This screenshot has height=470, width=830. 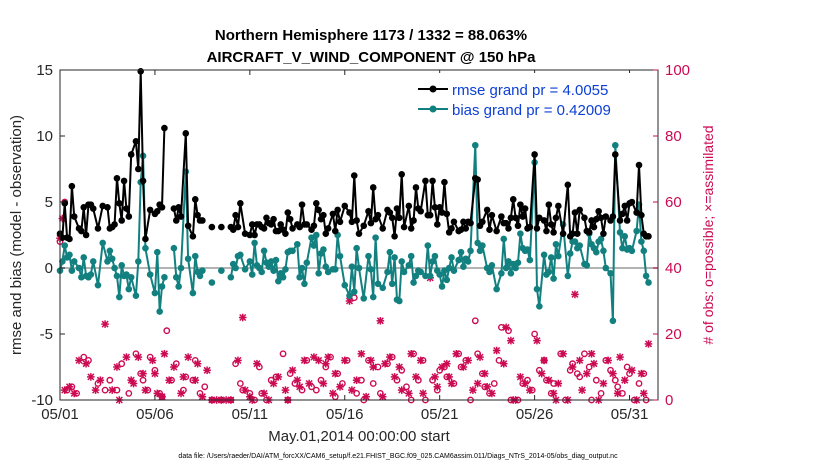 What do you see at coordinates (60, 414) in the screenshot?
I see `x-tick-label: 05/01` at bounding box center [60, 414].